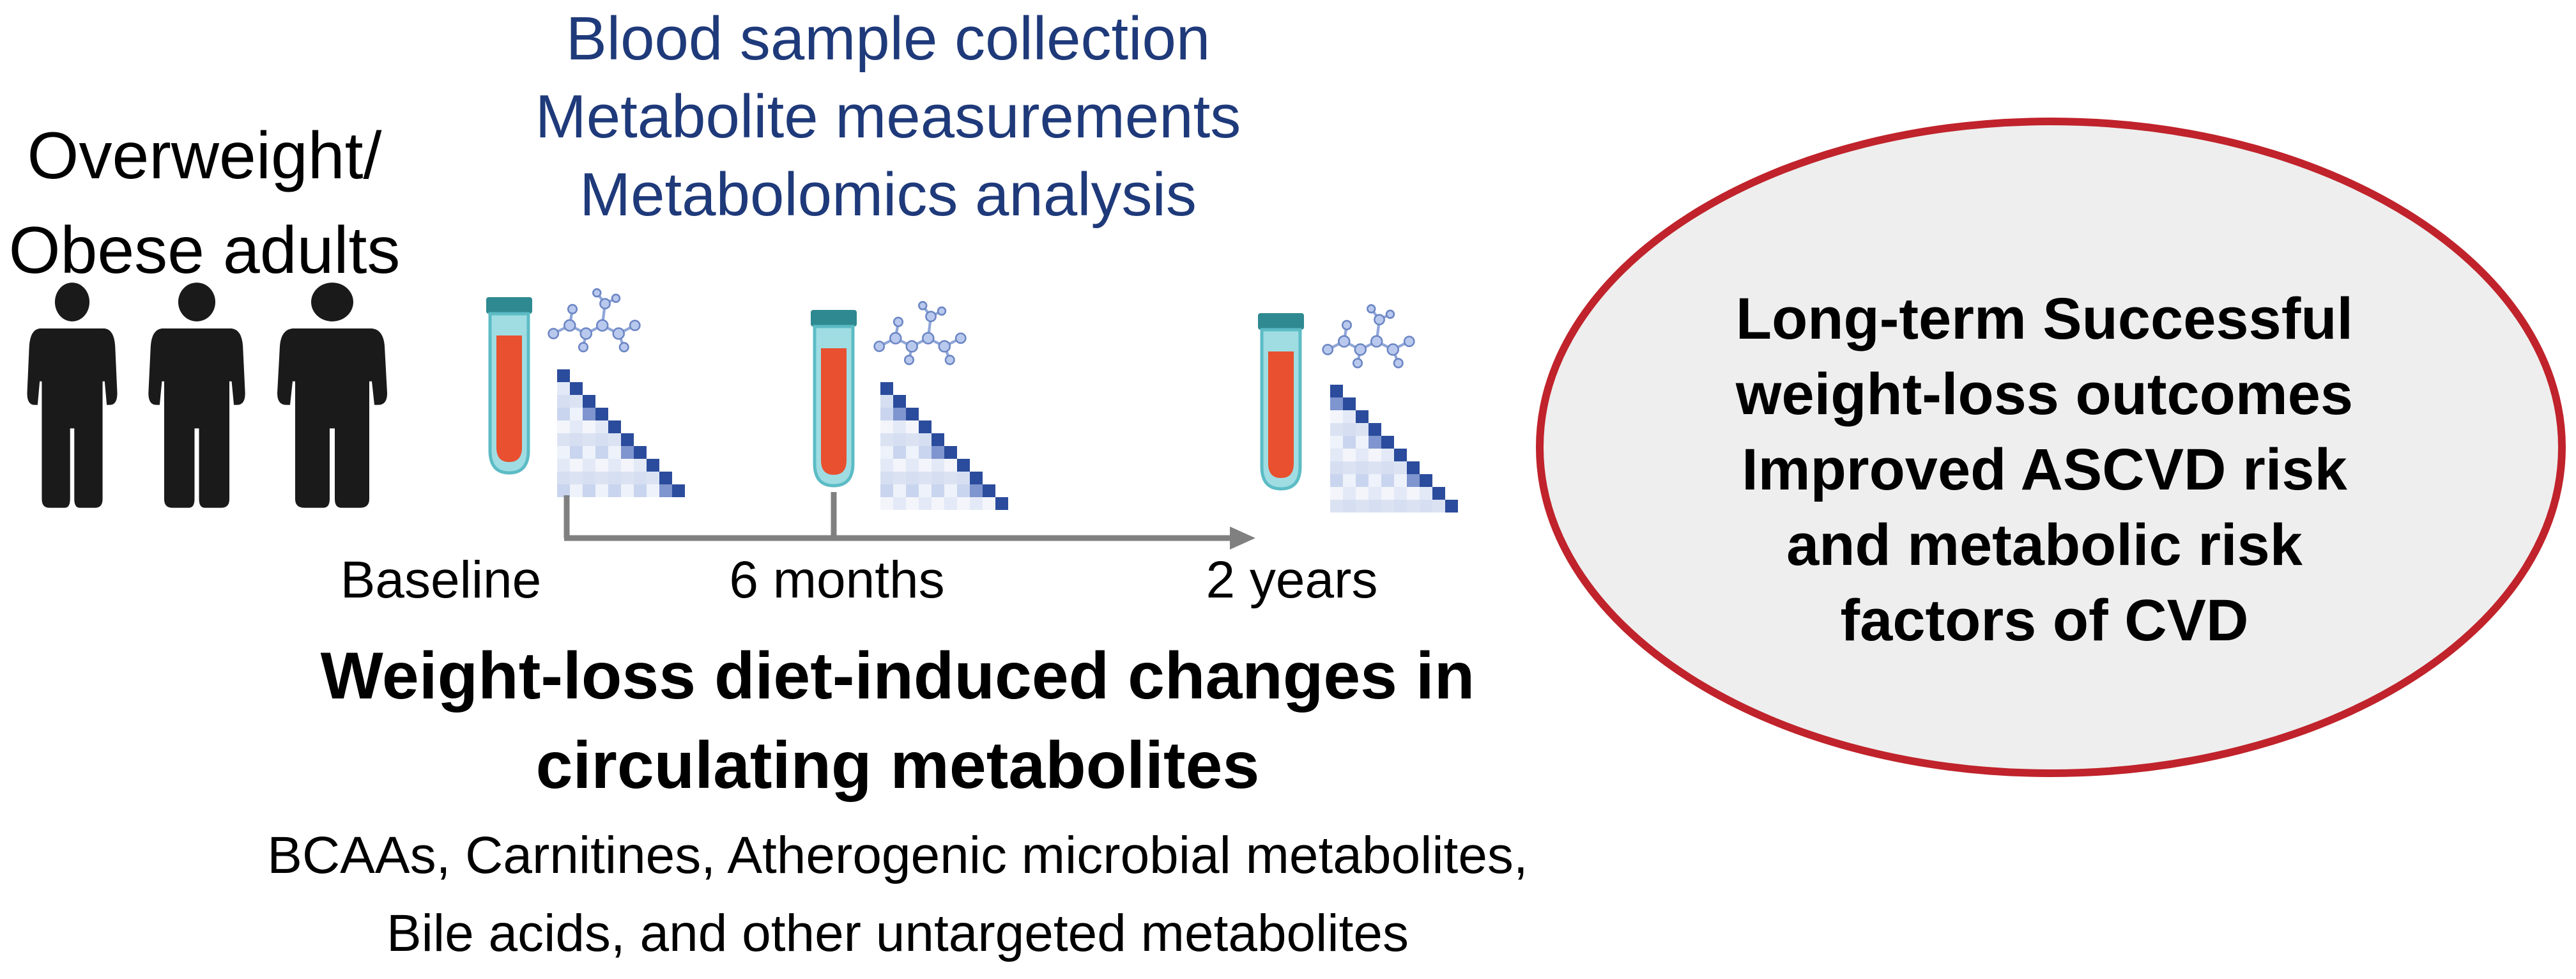  What do you see at coordinates (909, 521) in the screenshot?
I see `timeline-arrow` at bounding box center [909, 521].